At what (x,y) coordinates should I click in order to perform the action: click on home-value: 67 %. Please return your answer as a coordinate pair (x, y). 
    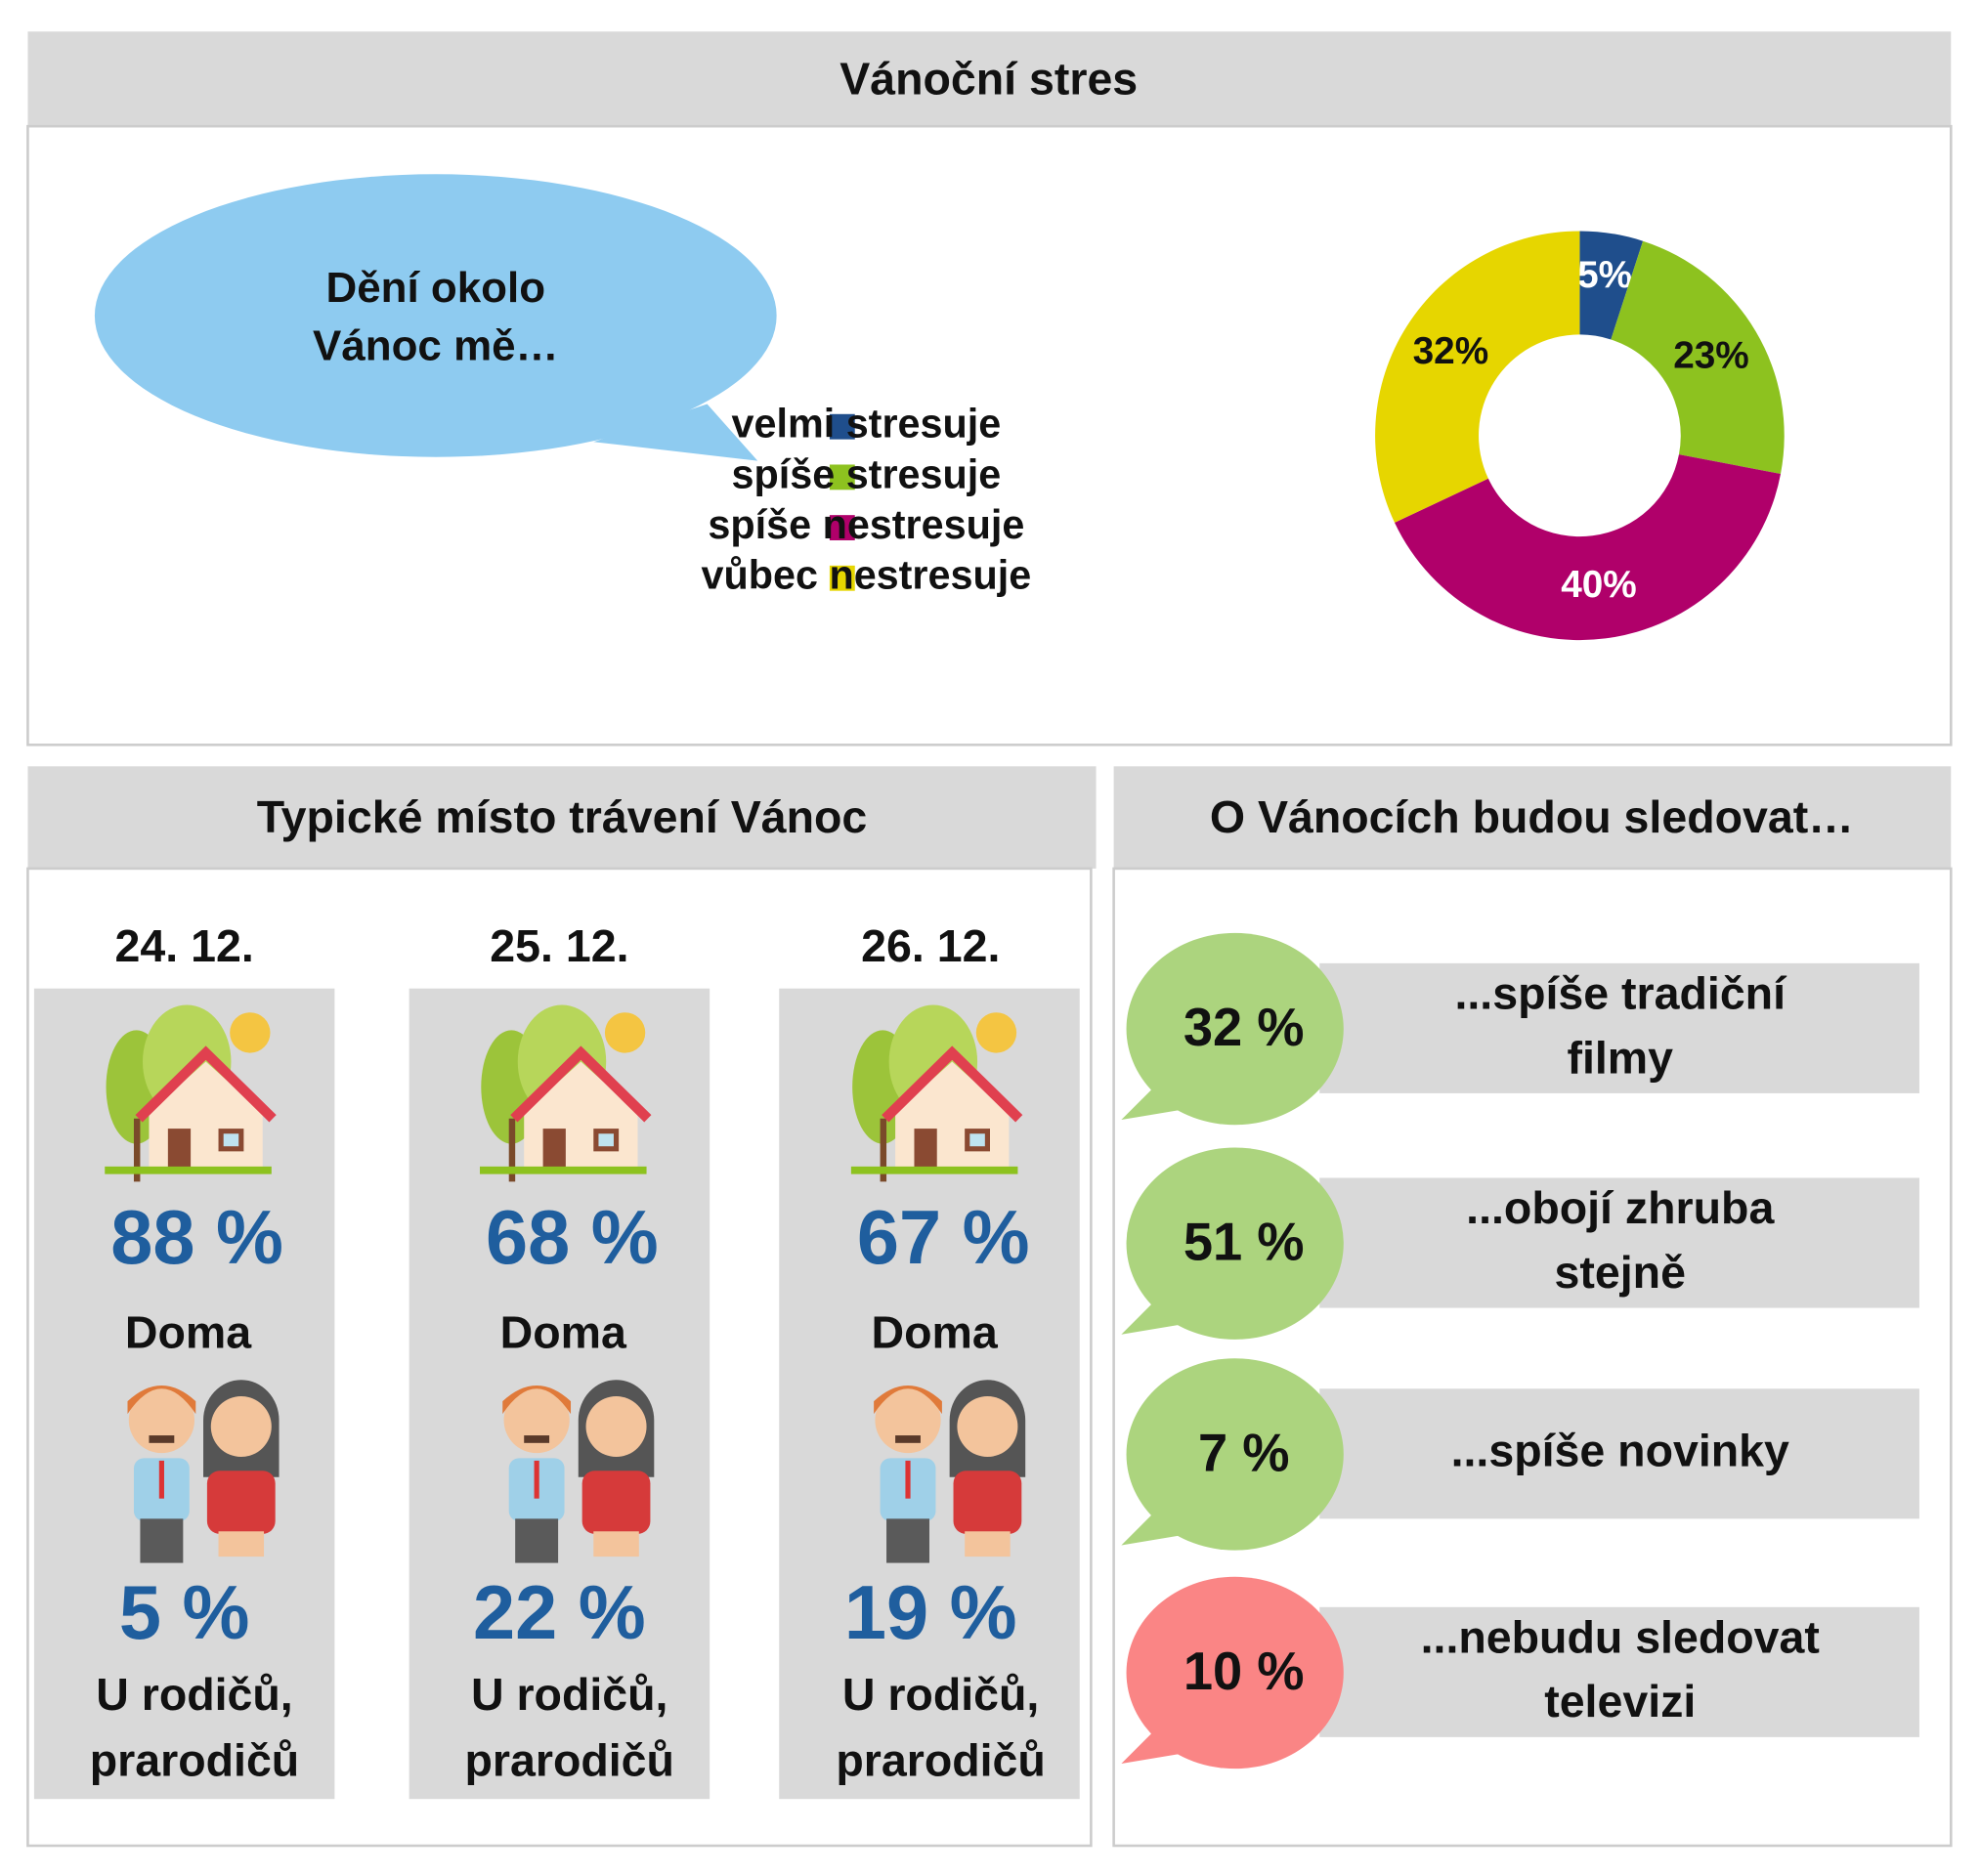
    Looking at the image, I should click on (944, 1238).